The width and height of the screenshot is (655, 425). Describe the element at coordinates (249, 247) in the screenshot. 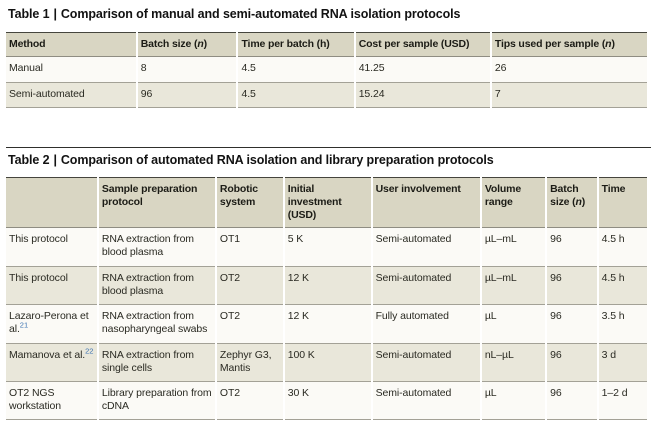

I see `table-cell: OT1` at that location.